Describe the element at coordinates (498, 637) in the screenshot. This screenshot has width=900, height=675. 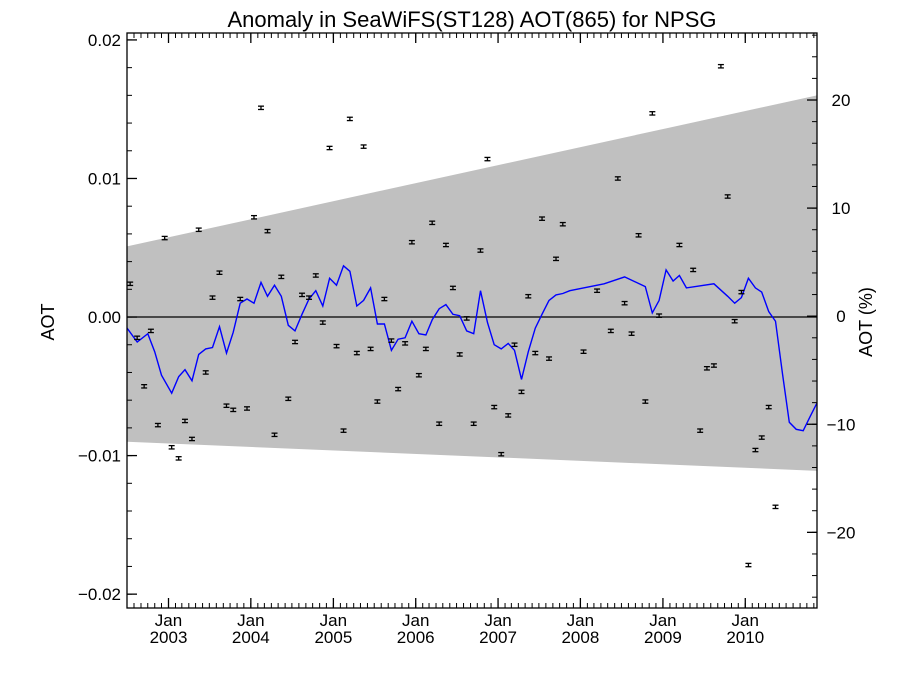
I see `x-tick-year: 2007` at that location.